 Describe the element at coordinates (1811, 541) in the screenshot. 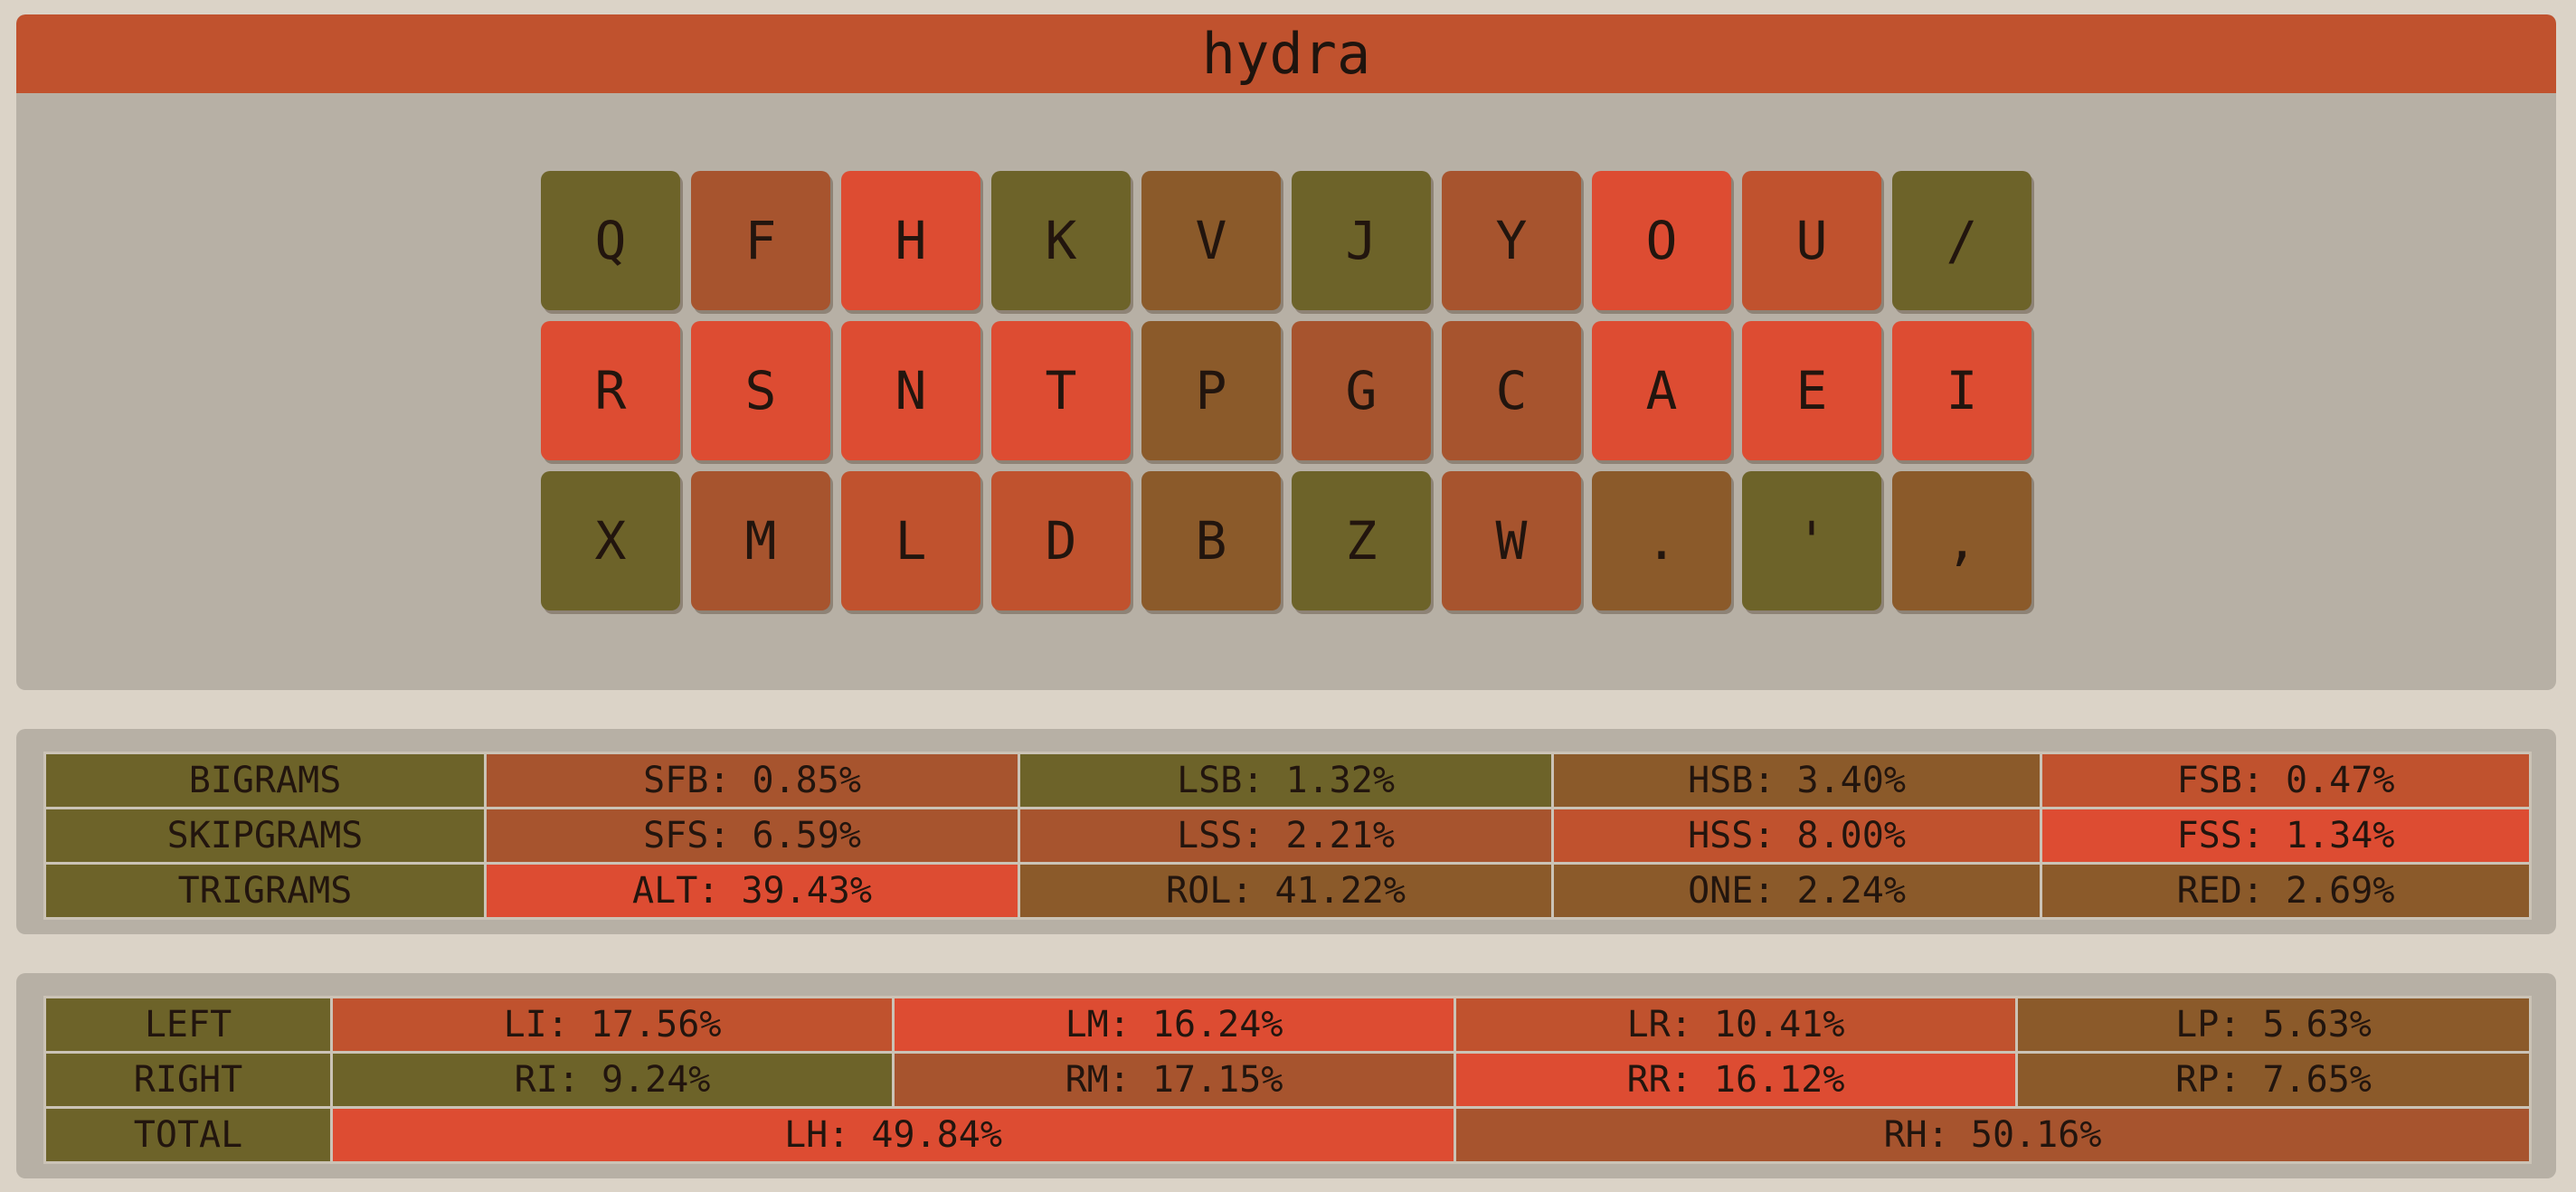

I see `key-28: '` at that location.